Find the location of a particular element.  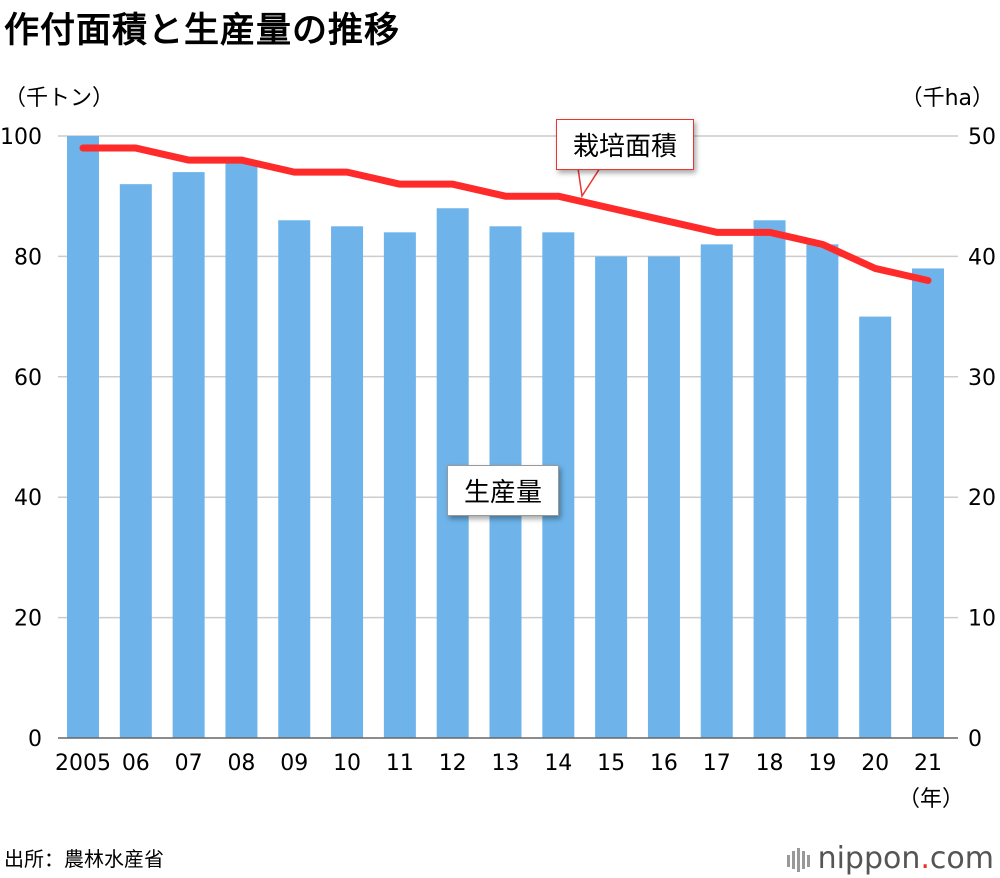

left-tick-label: 40 is located at coordinates (28, 498).